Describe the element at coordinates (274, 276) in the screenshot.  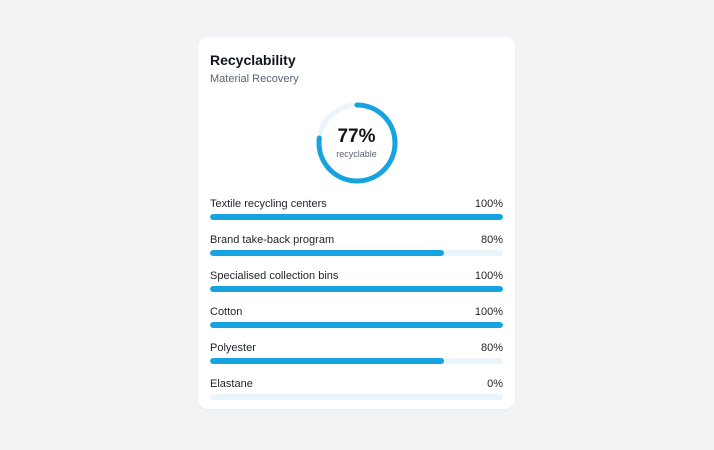
I see `row-label: Specialised collection bins` at that location.